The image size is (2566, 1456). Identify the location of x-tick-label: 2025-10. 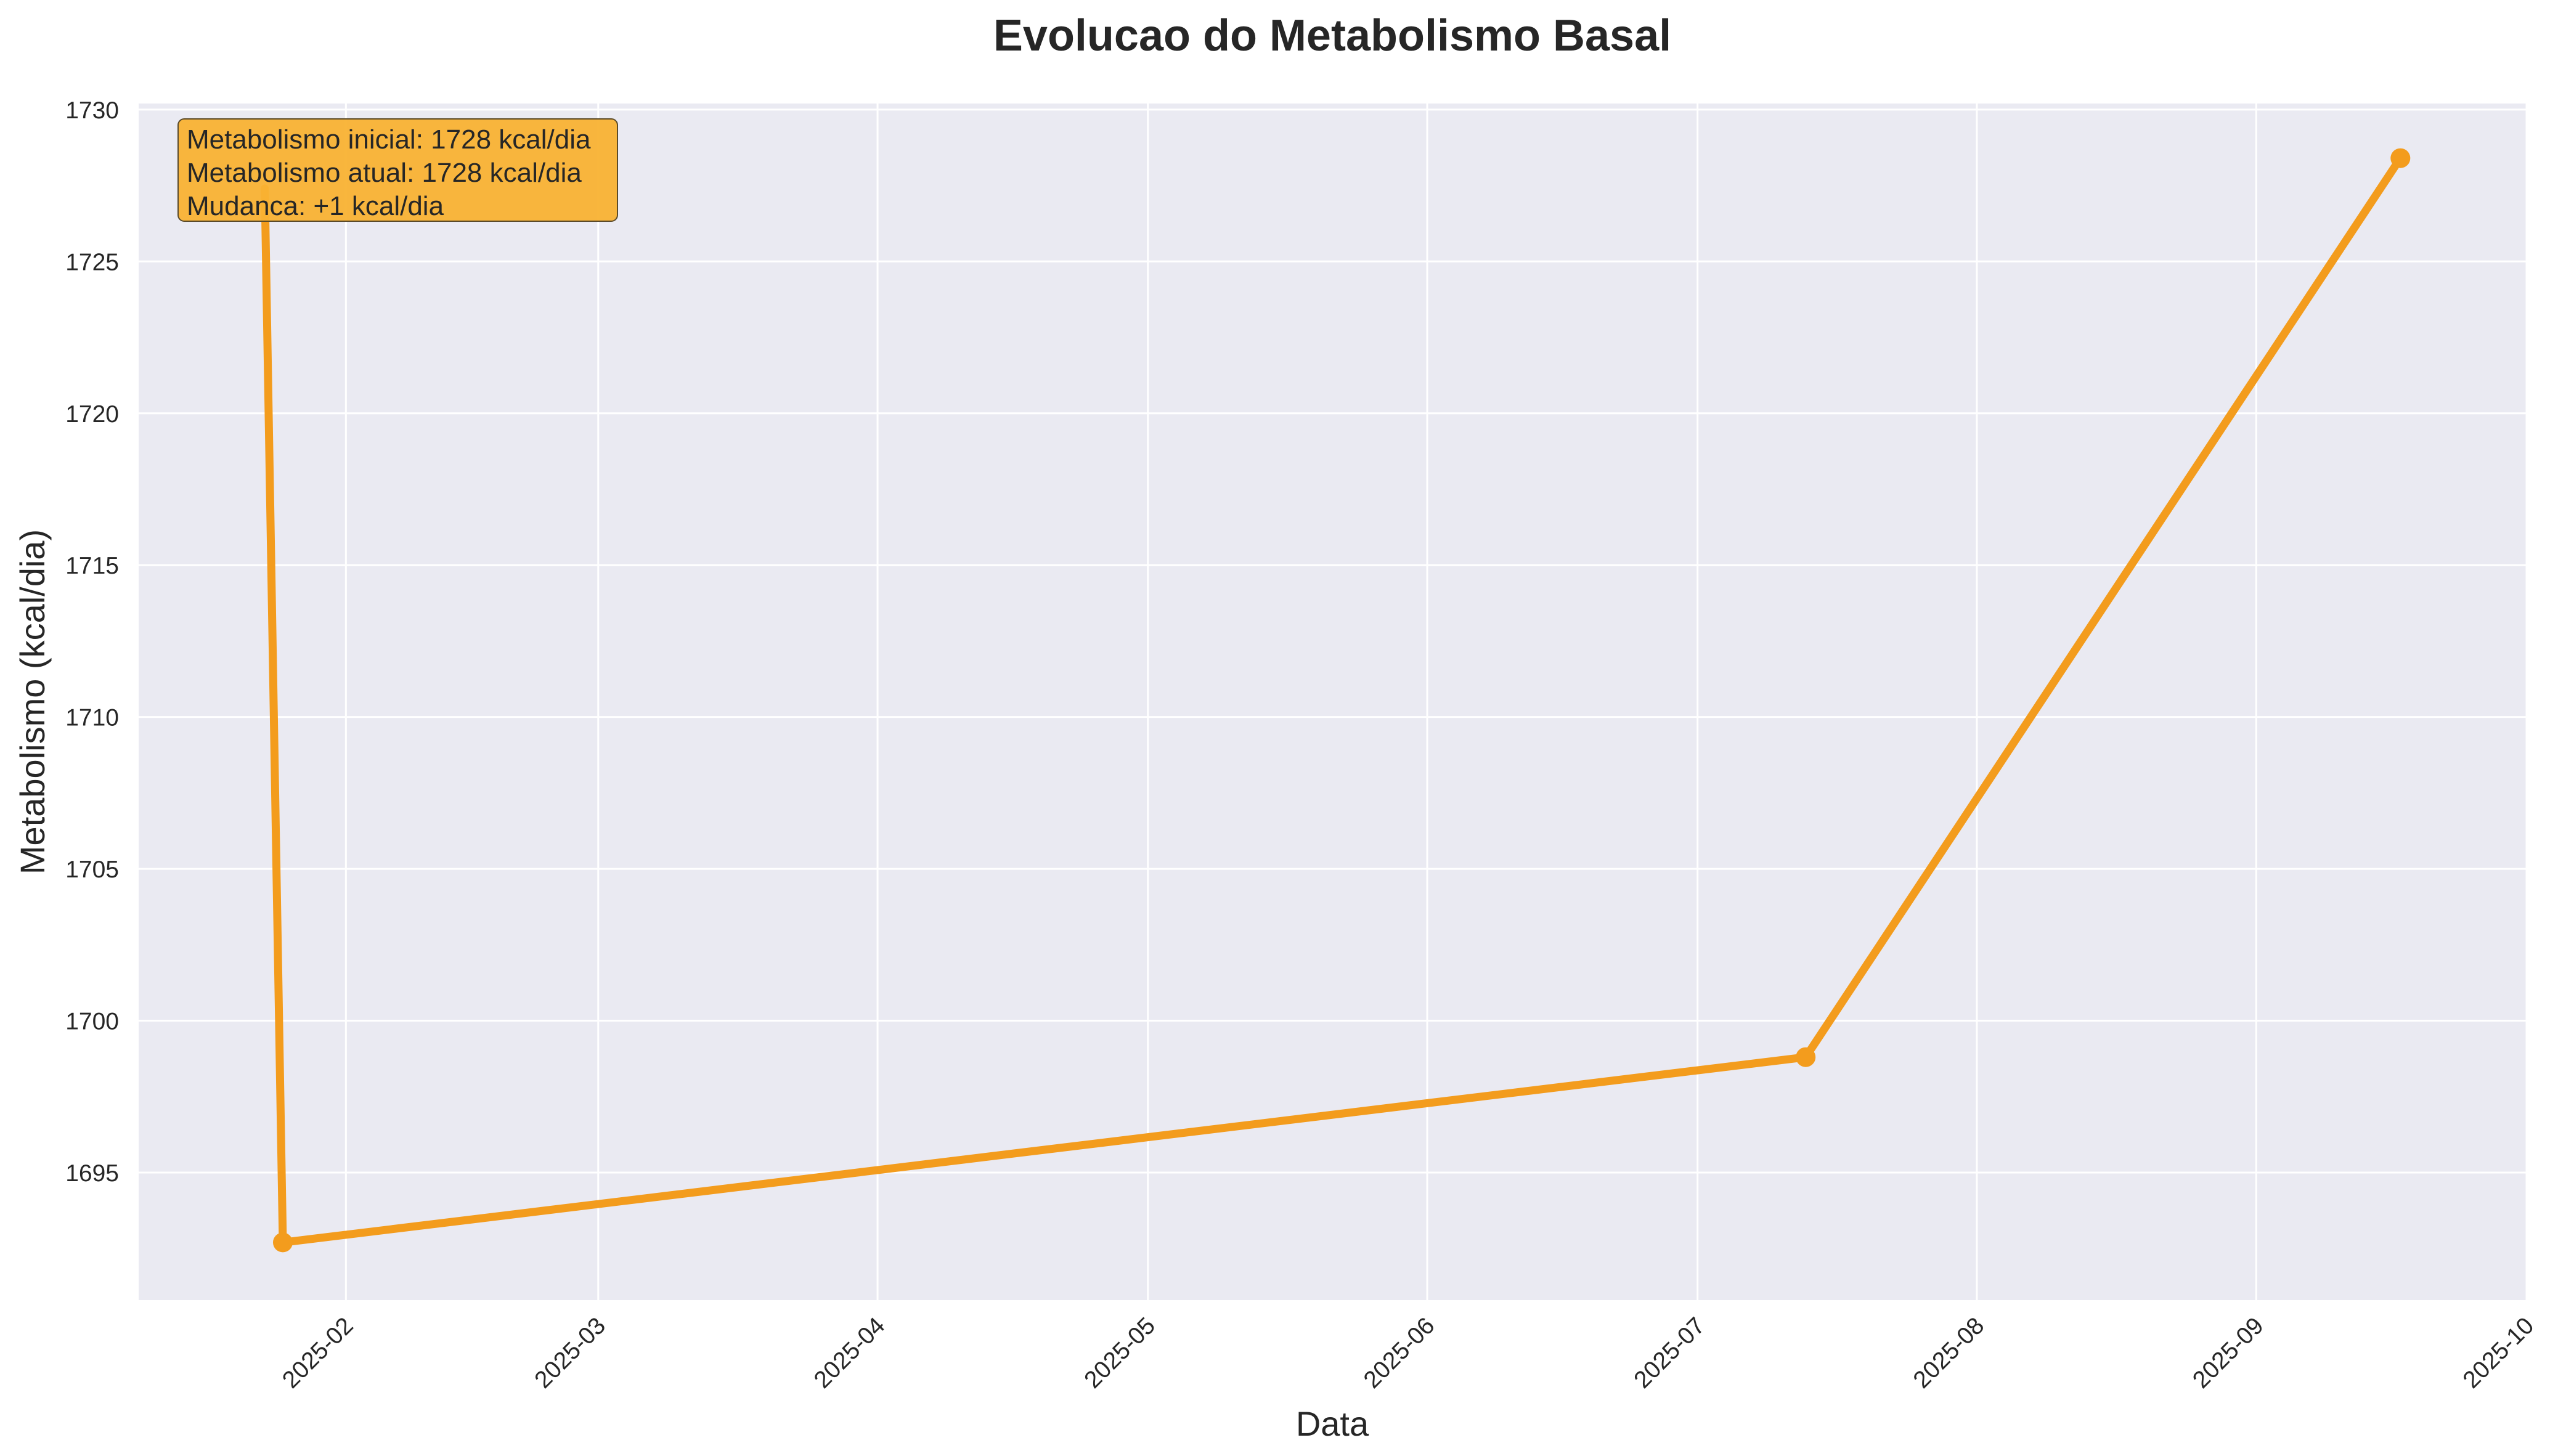
(2499, 1353).